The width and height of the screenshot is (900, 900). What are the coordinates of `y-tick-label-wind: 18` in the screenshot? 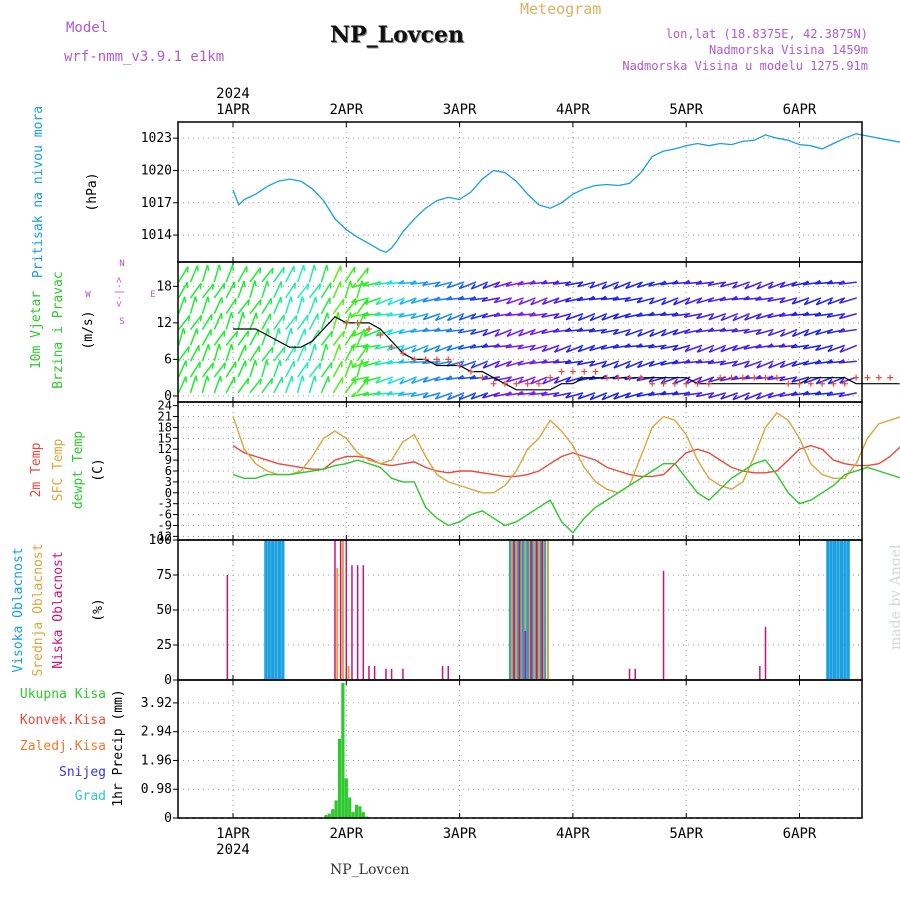 It's located at (164, 286).